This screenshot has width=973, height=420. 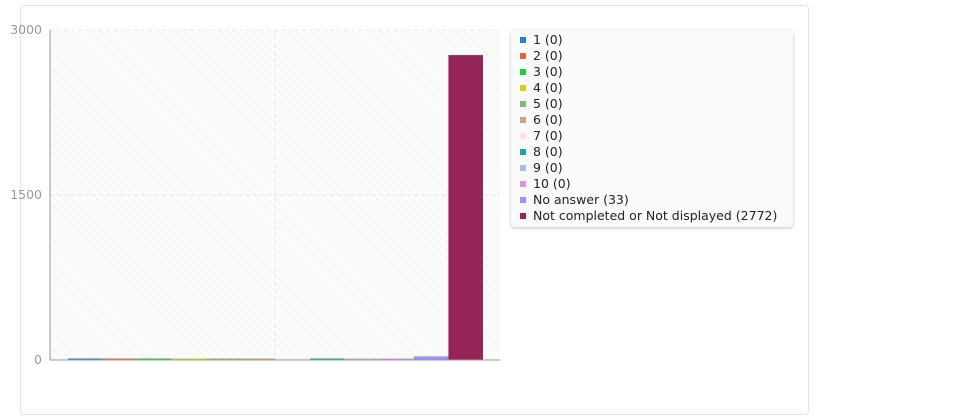 What do you see at coordinates (548, 151) in the screenshot?
I see `legend-label: 8 (0)` at bounding box center [548, 151].